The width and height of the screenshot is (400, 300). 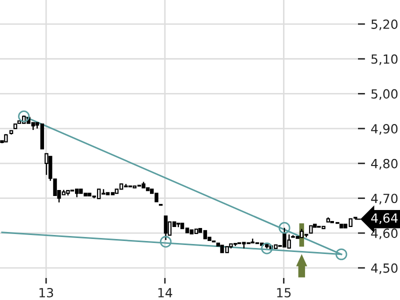 What do you see at coordinates (384, 164) in the screenshot?
I see `y-tick-label: 4,80` at bounding box center [384, 164].